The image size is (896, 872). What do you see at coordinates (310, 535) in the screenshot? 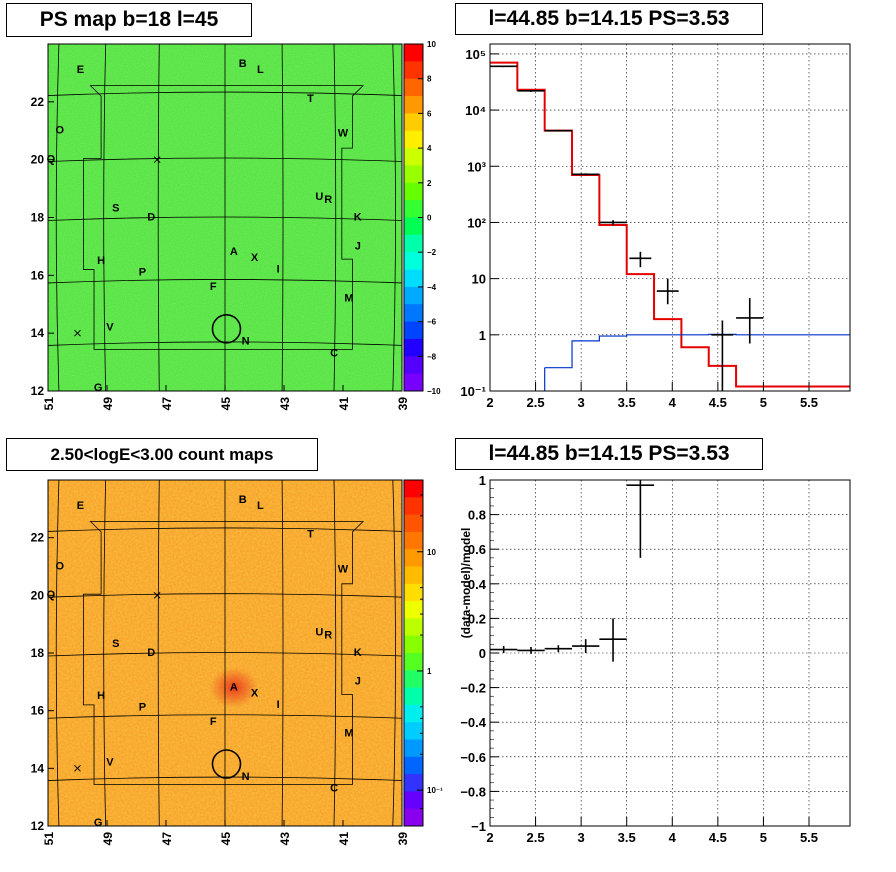
I see `source-label-T: T` at bounding box center [310, 535].